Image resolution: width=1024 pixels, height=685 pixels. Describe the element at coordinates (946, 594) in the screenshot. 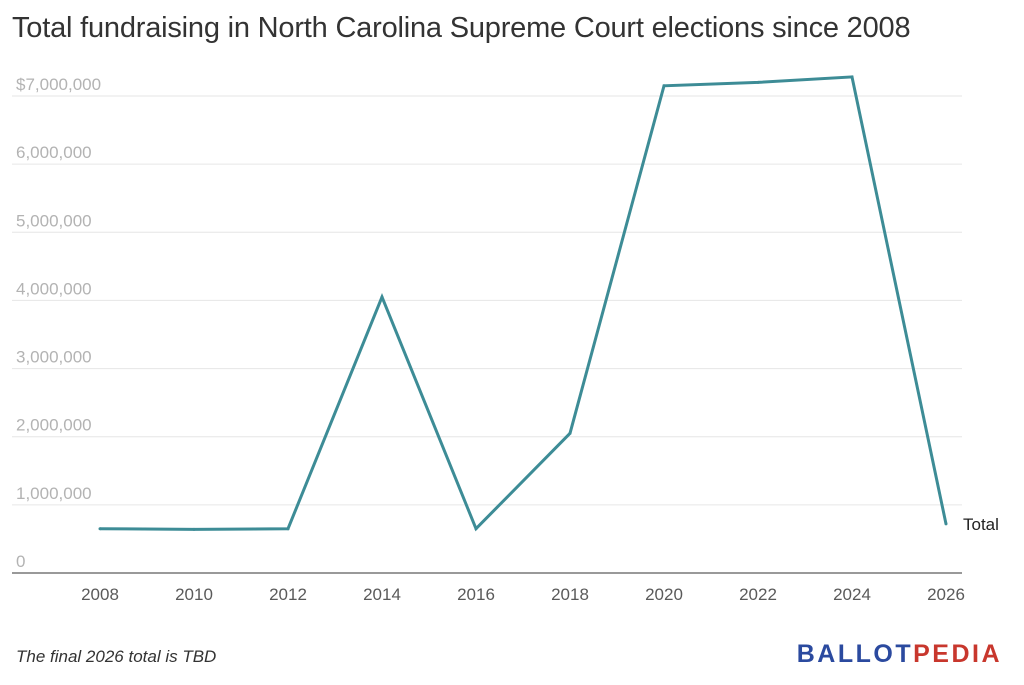

I see `x-tick-label: 2026` at that location.